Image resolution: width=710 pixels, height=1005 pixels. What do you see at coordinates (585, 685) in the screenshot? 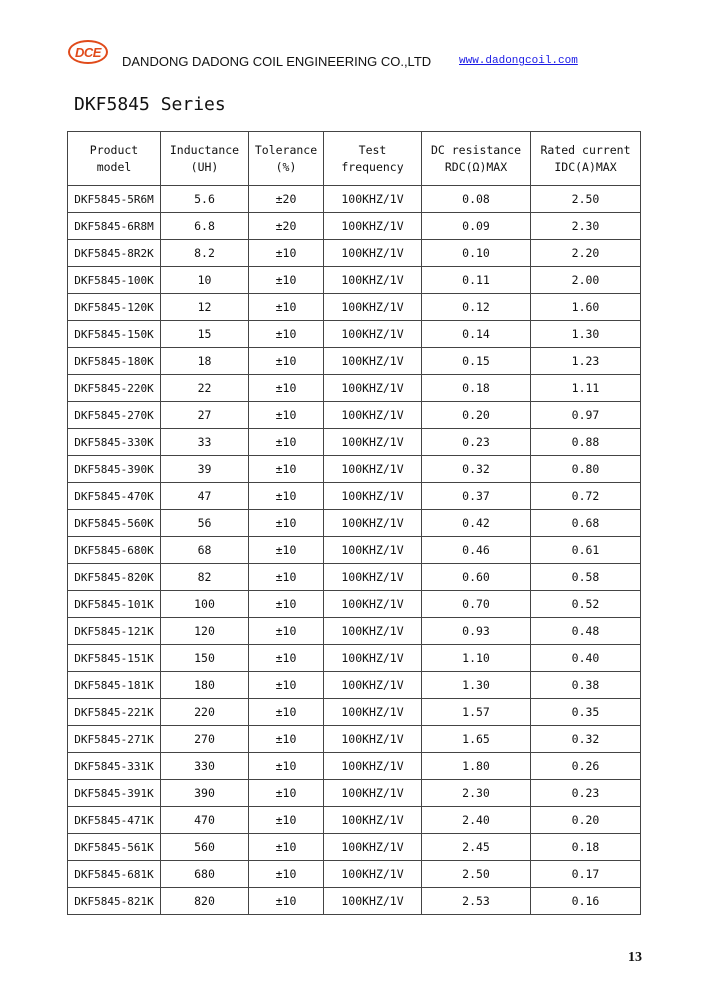
I see `cell-rated-current: 0.38` at bounding box center [585, 685].